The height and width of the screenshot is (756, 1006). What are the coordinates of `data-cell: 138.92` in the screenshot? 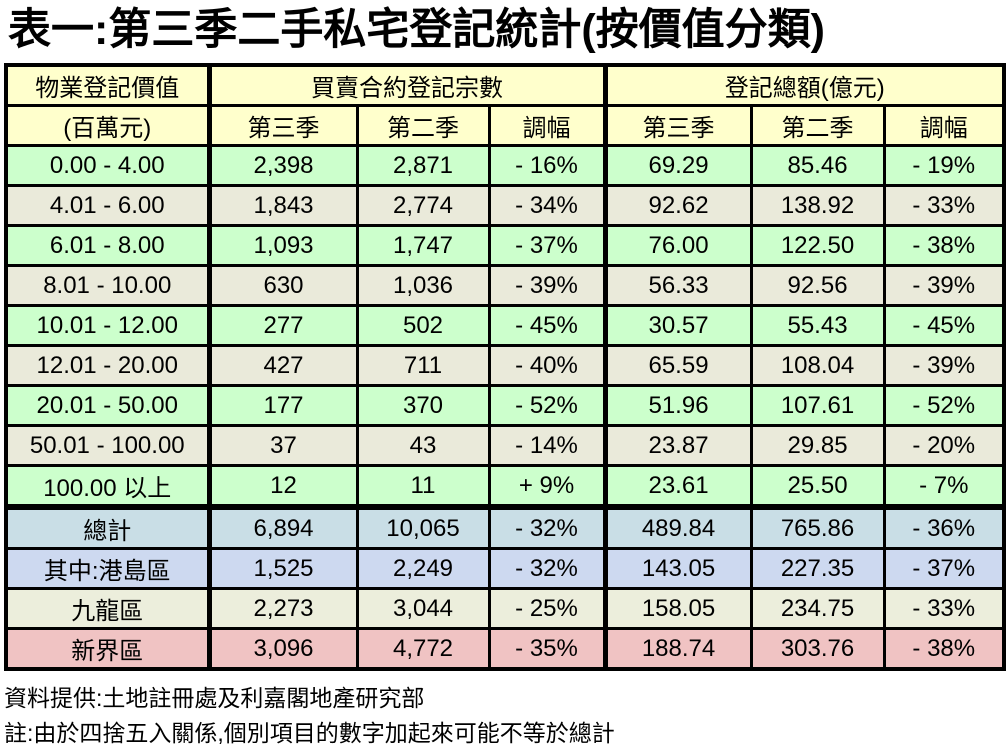 It's located at (817, 206).